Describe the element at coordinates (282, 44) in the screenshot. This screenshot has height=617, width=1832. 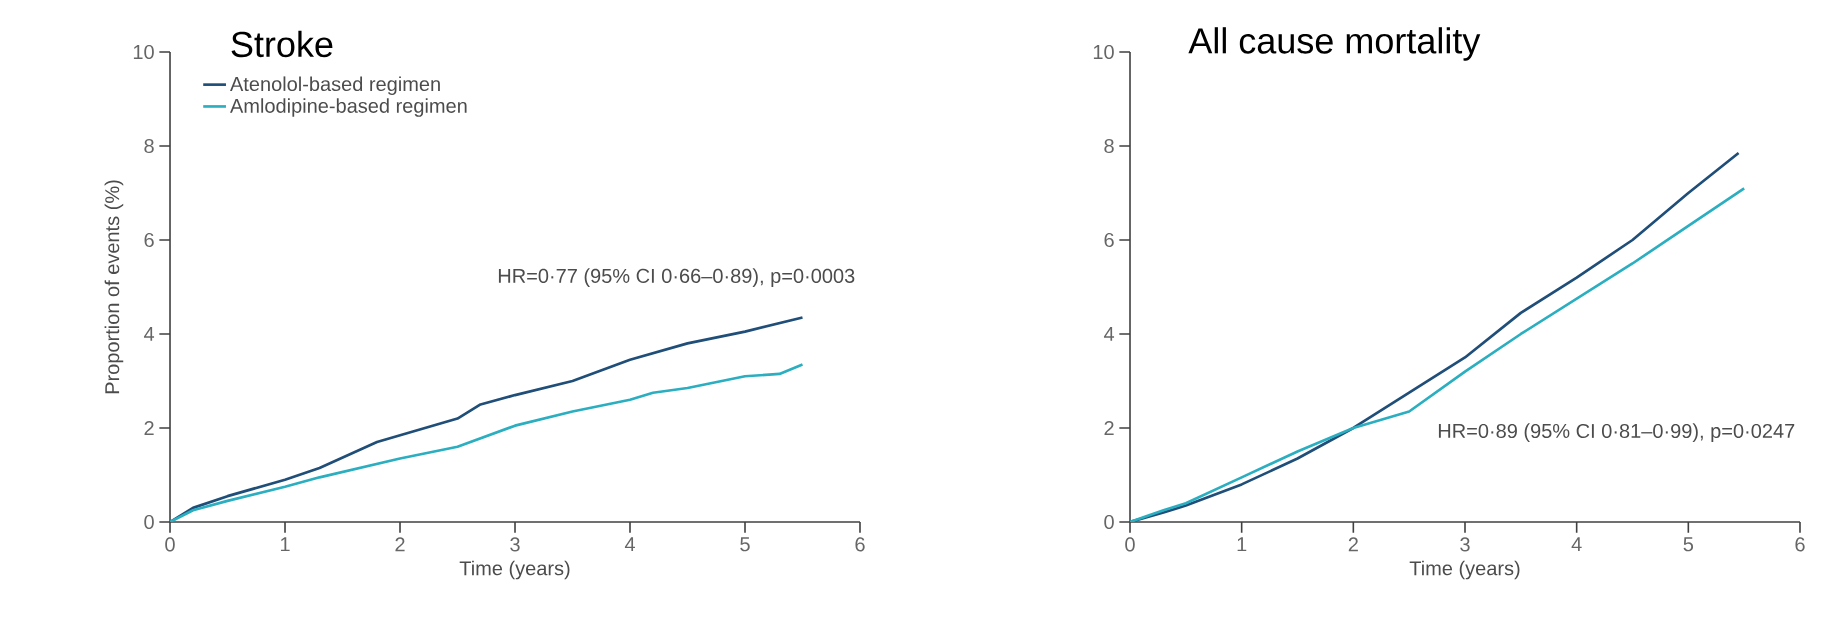
I see `chart-title: Stroke` at that location.